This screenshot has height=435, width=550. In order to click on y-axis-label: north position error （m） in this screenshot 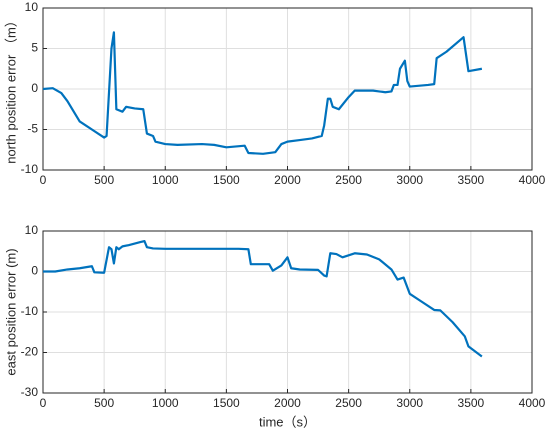, I will do `click(10, 89)`.